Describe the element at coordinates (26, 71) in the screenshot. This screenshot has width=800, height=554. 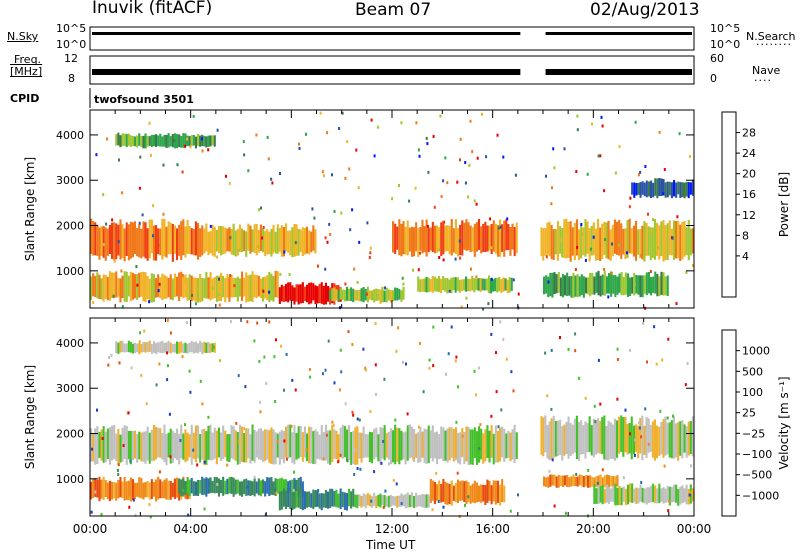
I see `freq-unit: [MHz]` at that location.